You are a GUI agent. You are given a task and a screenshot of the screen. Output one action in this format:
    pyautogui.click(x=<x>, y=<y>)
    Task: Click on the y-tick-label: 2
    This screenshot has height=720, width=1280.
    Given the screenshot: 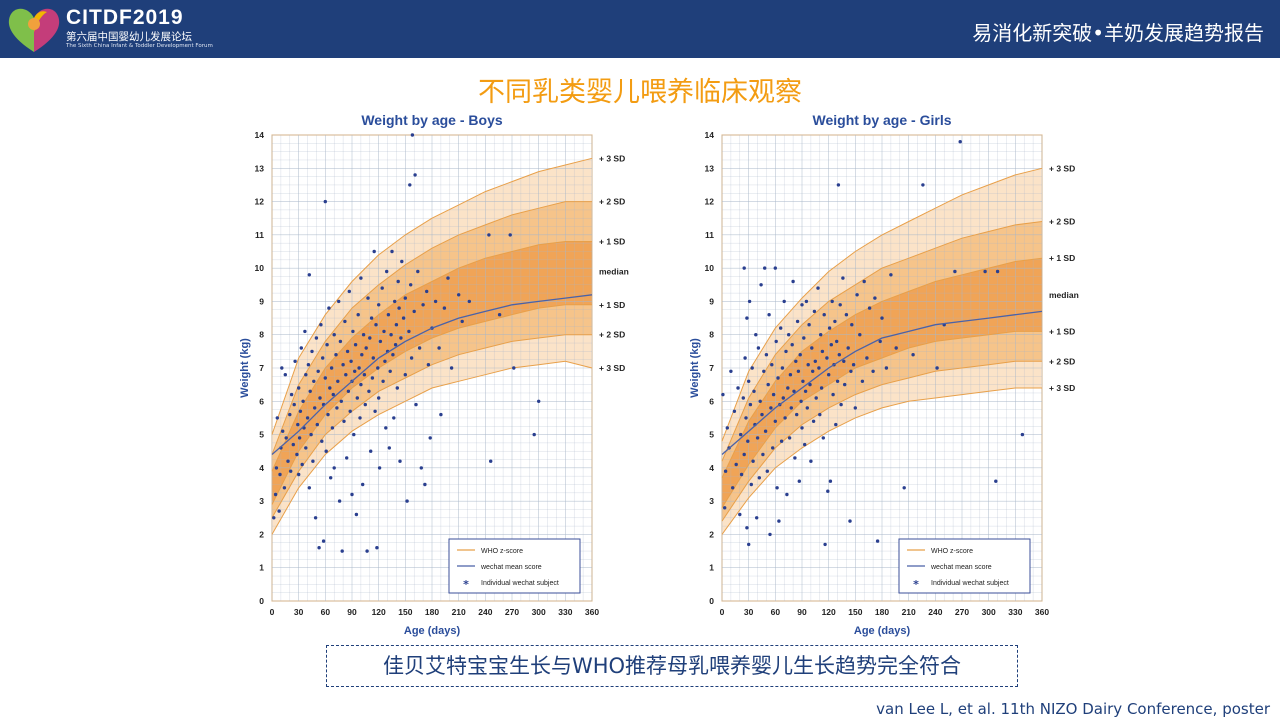 What is the action you would take?
    pyautogui.click(x=261, y=534)
    